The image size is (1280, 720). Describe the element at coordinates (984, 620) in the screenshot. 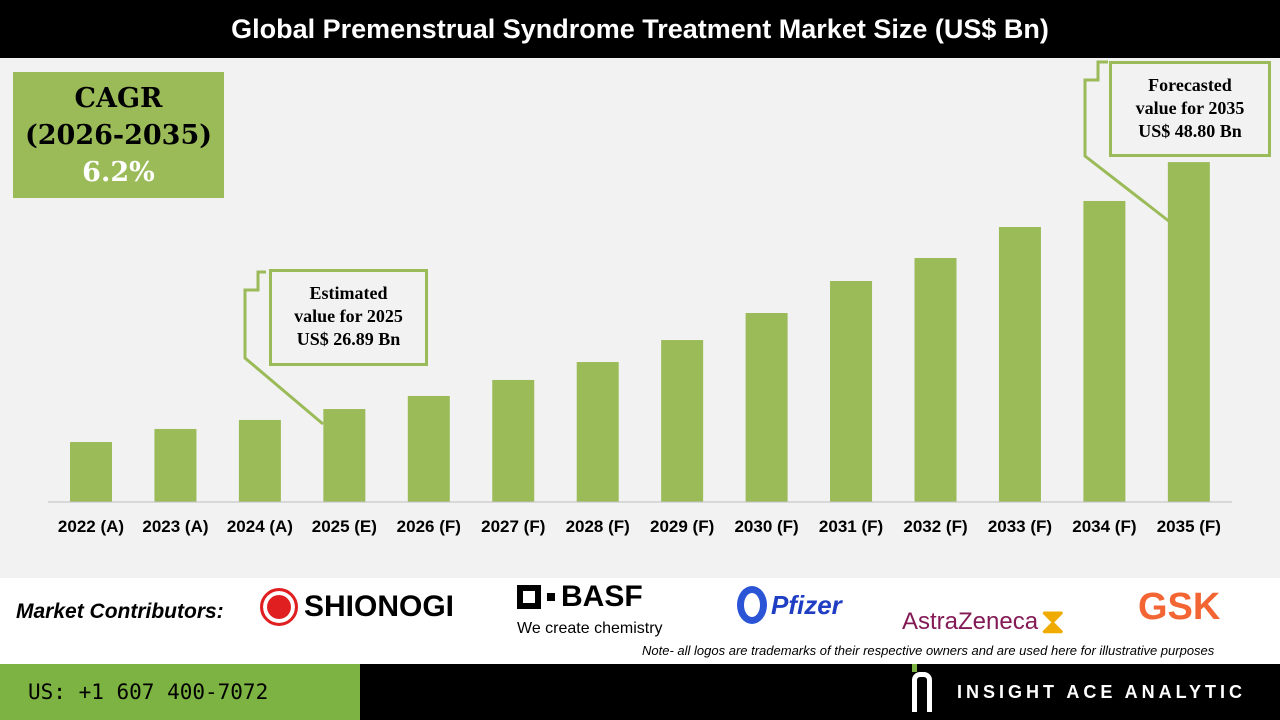

I see `astrazeneca-logo: AstraZeneca ⧗` at that location.